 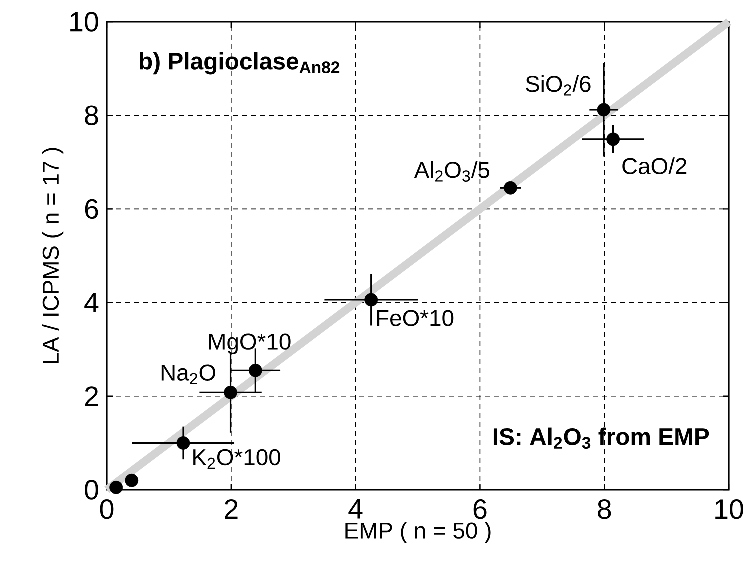 What do you see at coordinates (231, 509) in the screenshot?
I see `x-tick-label: 2` at bounding box center [231, 509].